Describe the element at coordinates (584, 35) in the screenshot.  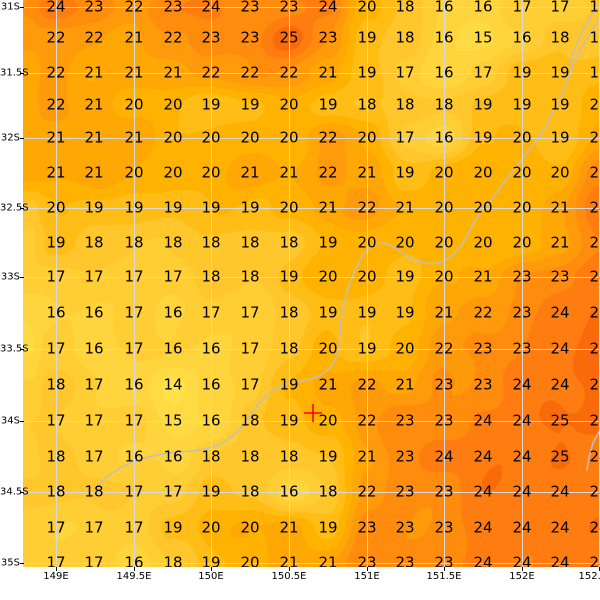
I see `coastline-path-secondary` at that location.